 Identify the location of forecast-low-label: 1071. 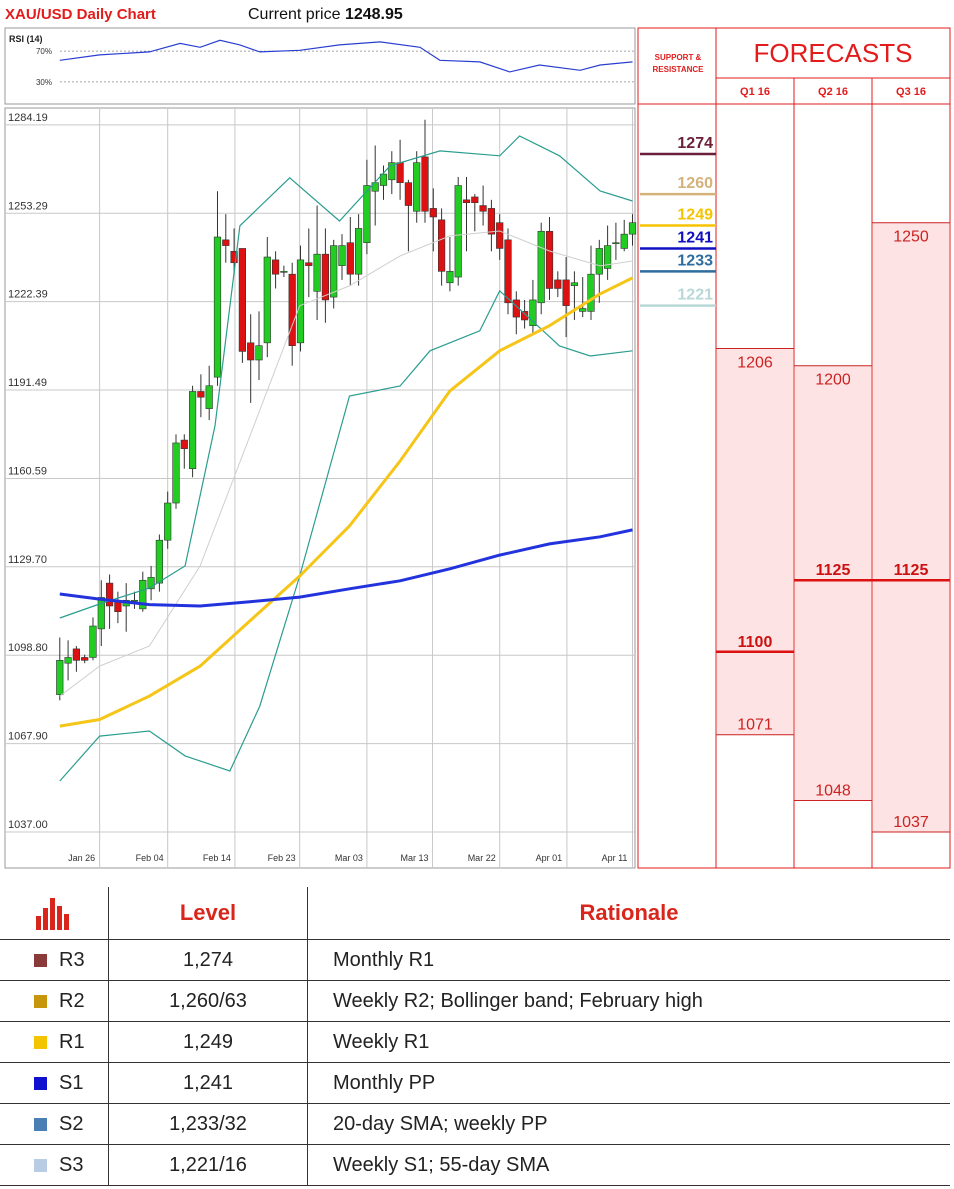
(755, 725).